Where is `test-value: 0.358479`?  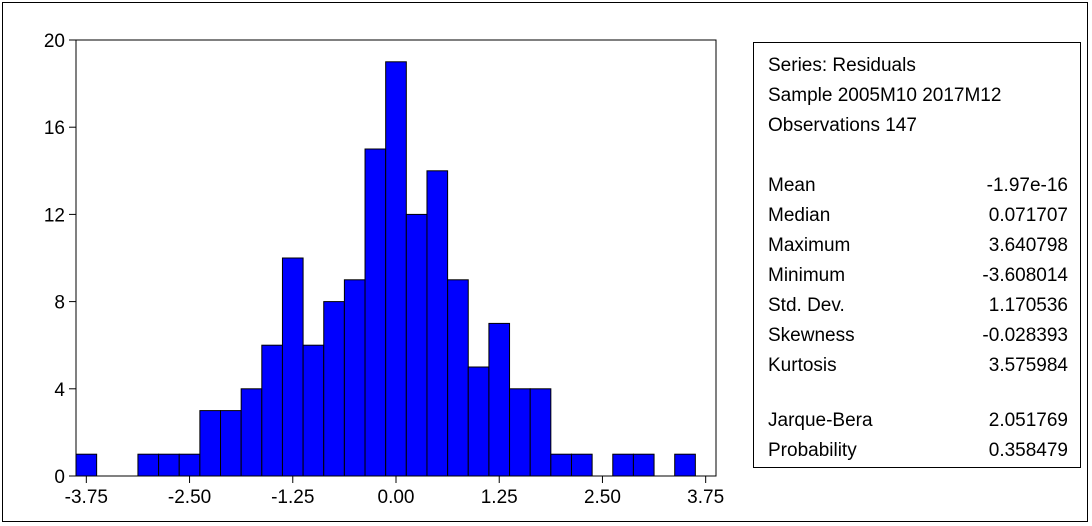
test-value: 0.358479 is located at coordinates (1028, 450).